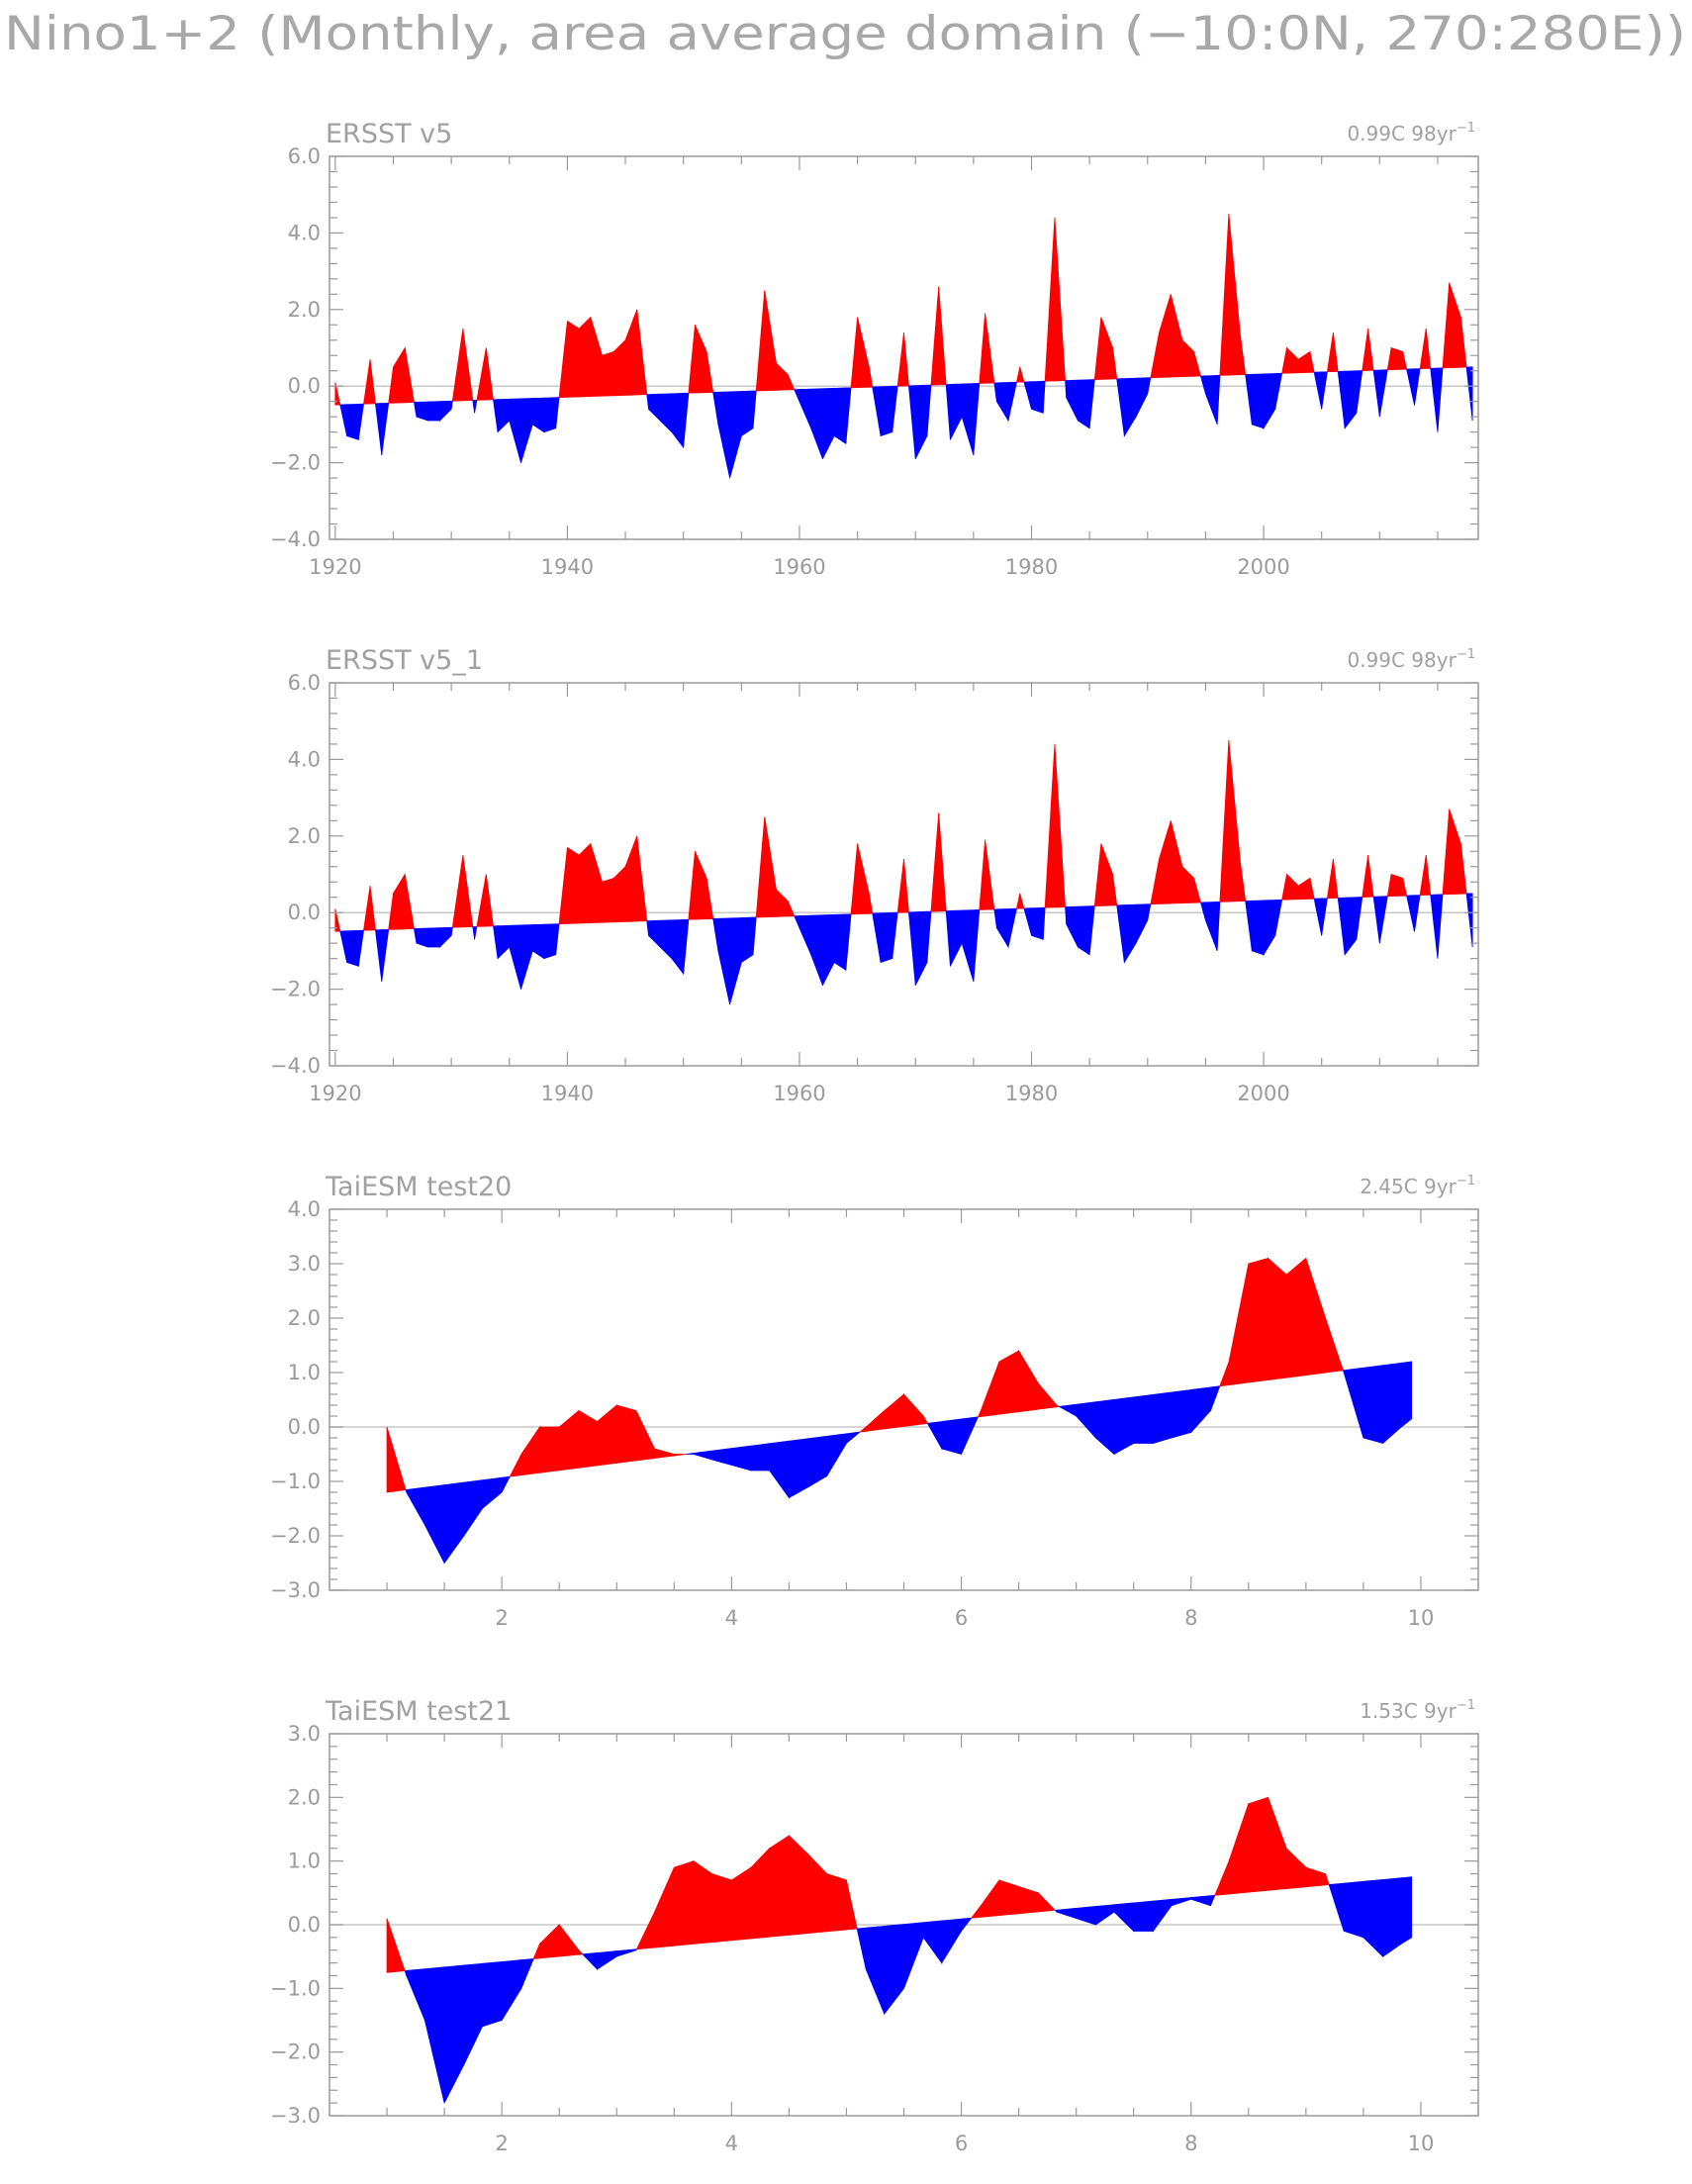  What do you see at coordinates (1417, 1710) in the screenshot?
I see `trend-label: 1.53C 9yr−1` at bounding box center [1417, 1710].